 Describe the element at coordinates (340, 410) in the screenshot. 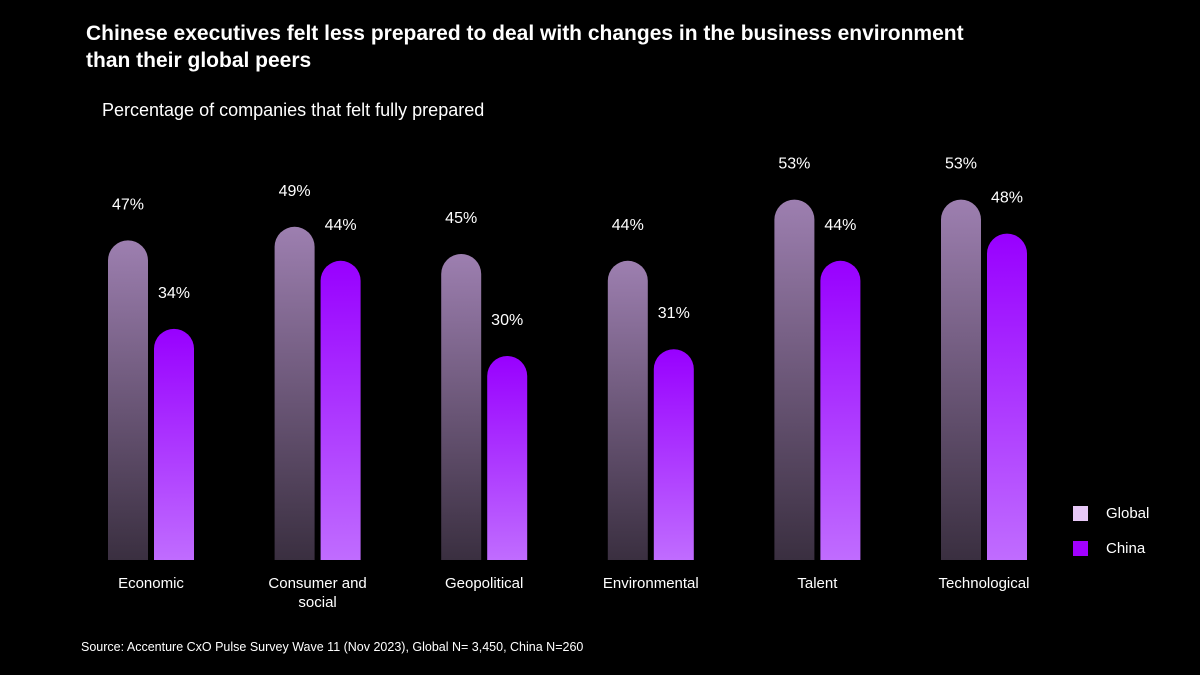

I see `bar-china-consumer-and-social` at that location.